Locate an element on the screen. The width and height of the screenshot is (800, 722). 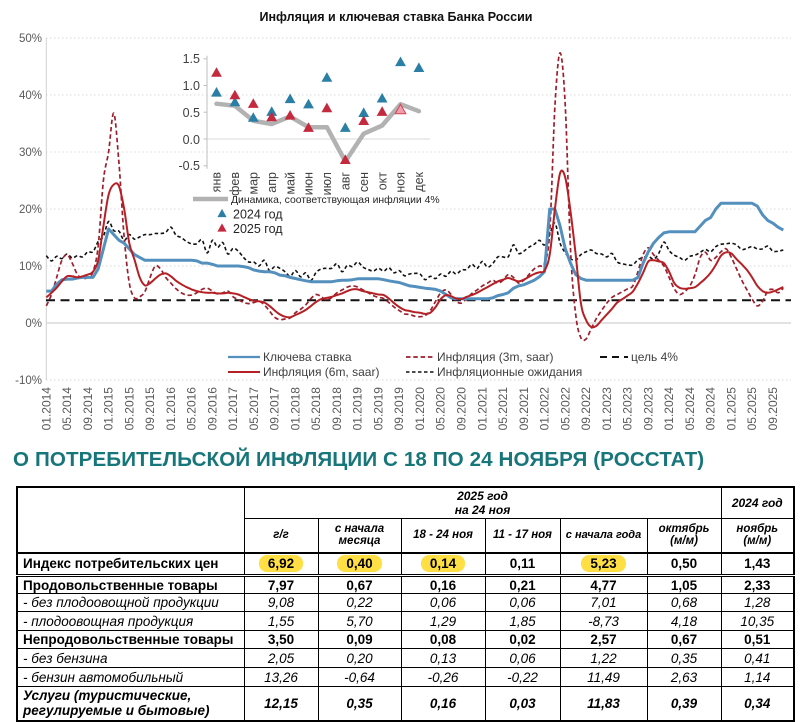
svg-text: 05.2017 is located at coordinates (254, 409).